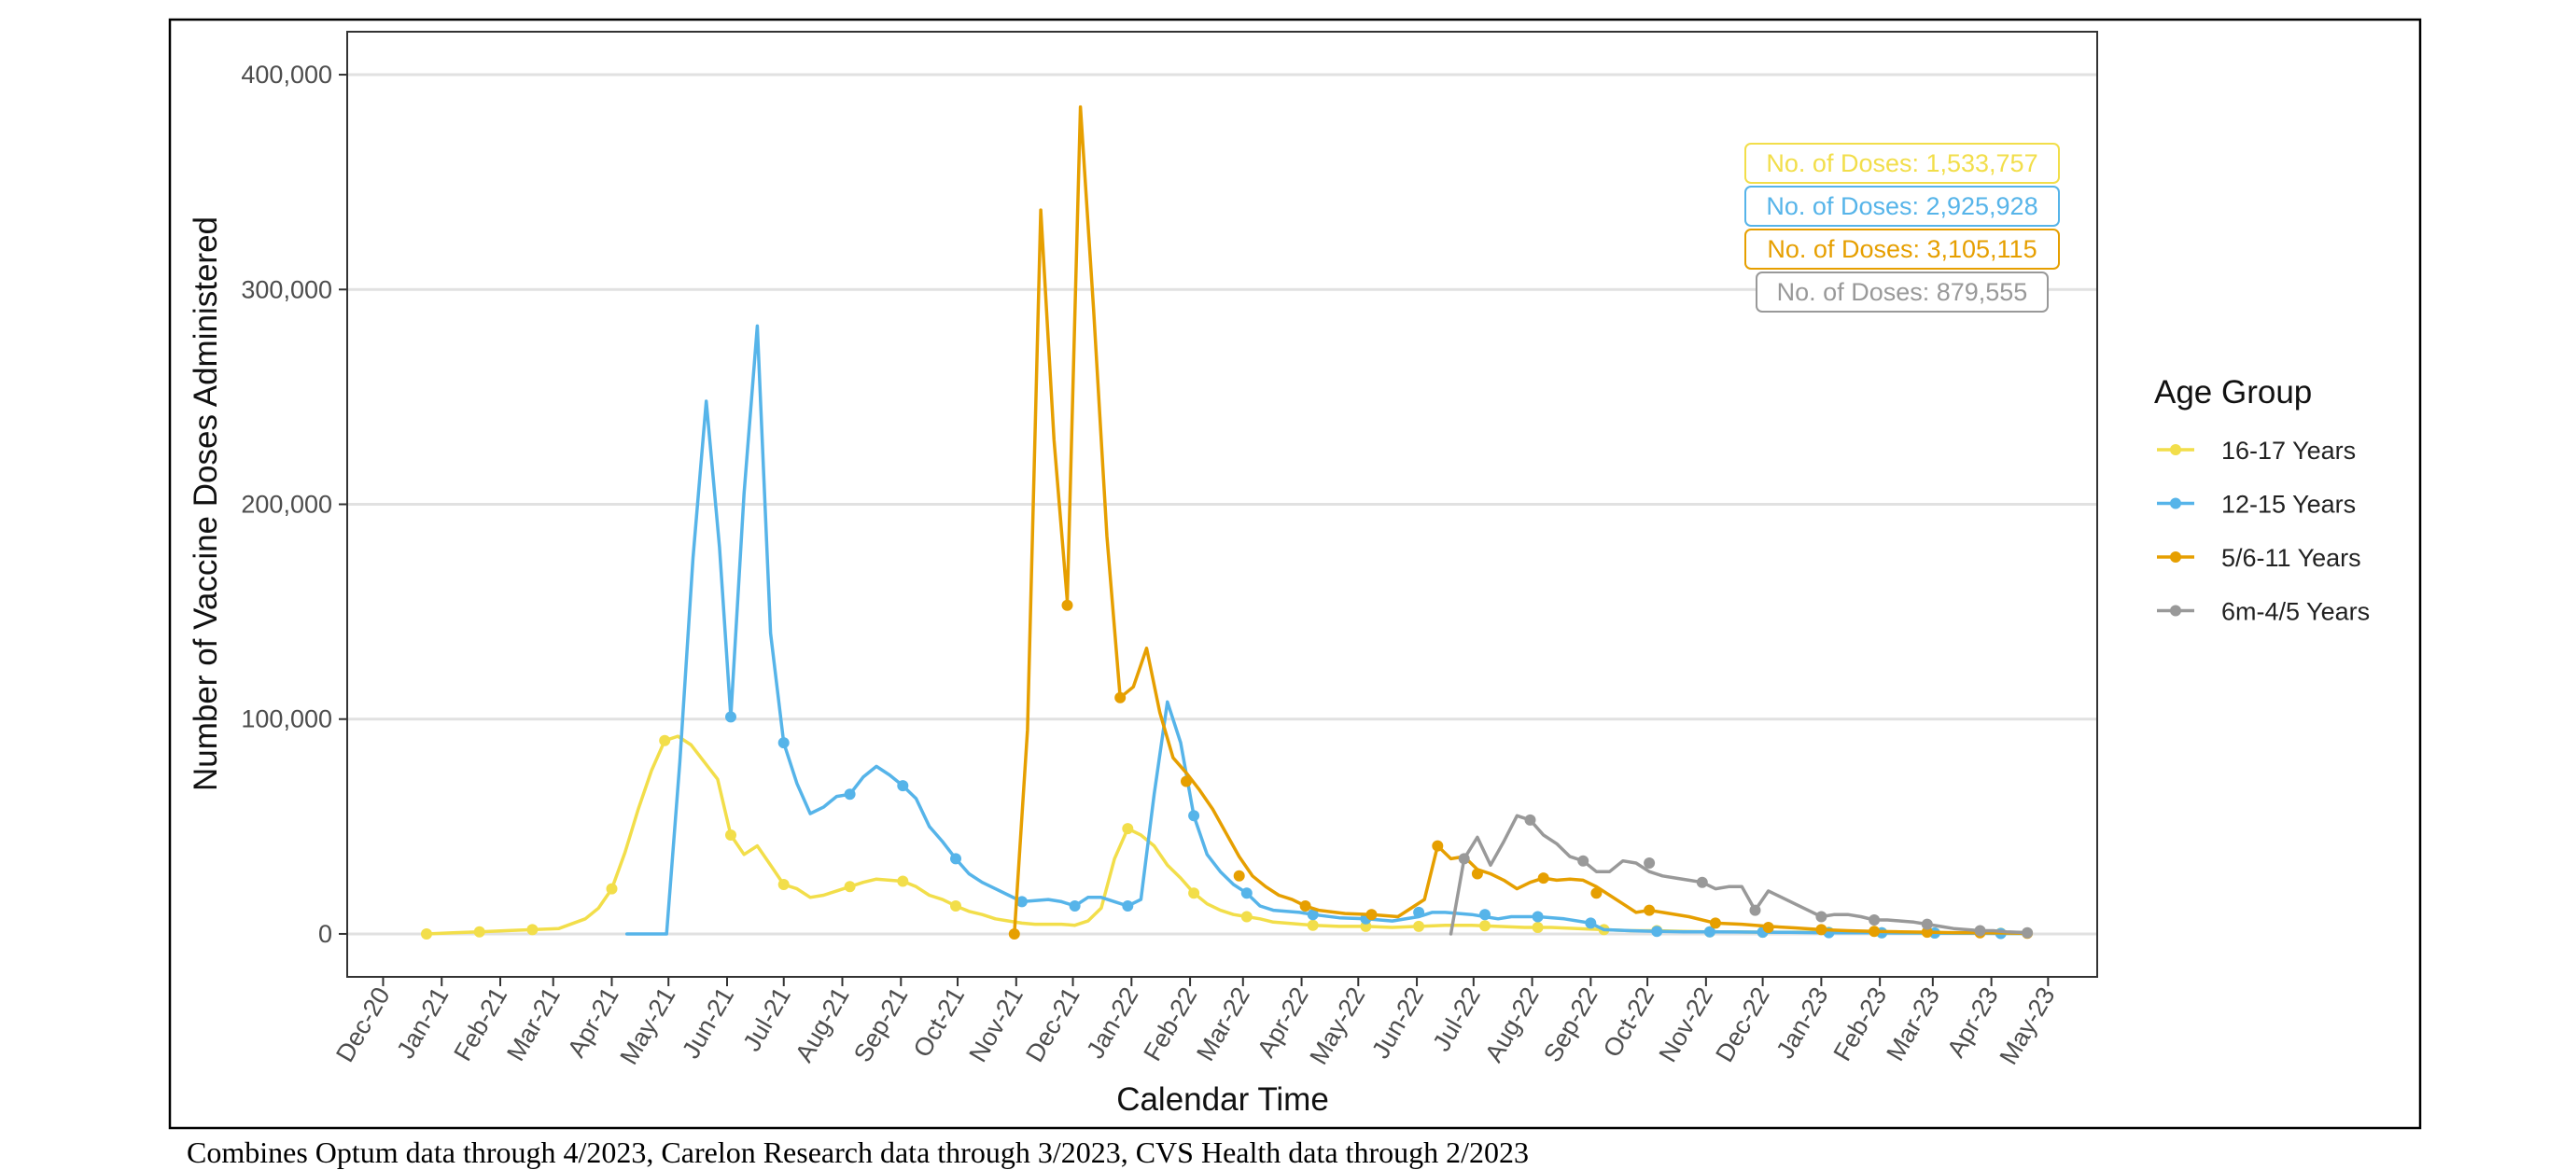  What do you see at coordinates (2263, 612) in the screenshot?
I see `legend-item: 6m-4/5 Years` at bounding box center [2263, 612].